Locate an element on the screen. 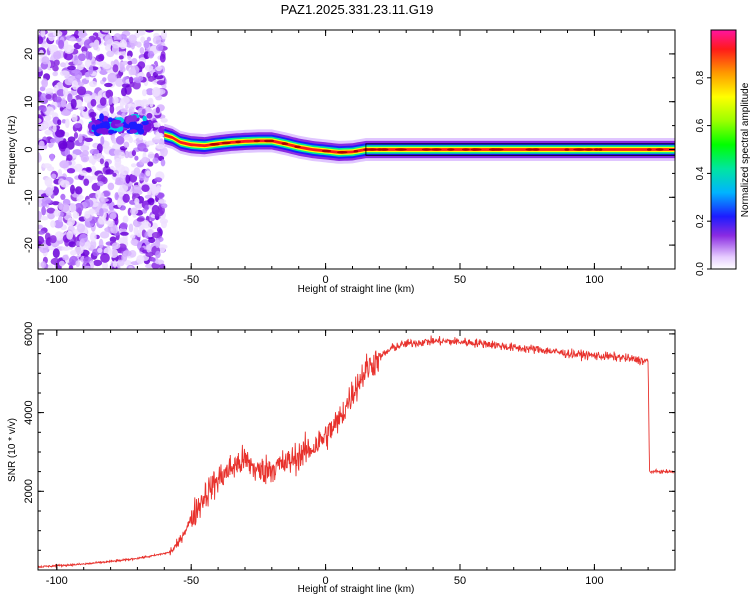 The width and height of the screenshot is (750, 600). spectrogram-y-label: Frequency (Hz) is located at coordinates (12, 150).